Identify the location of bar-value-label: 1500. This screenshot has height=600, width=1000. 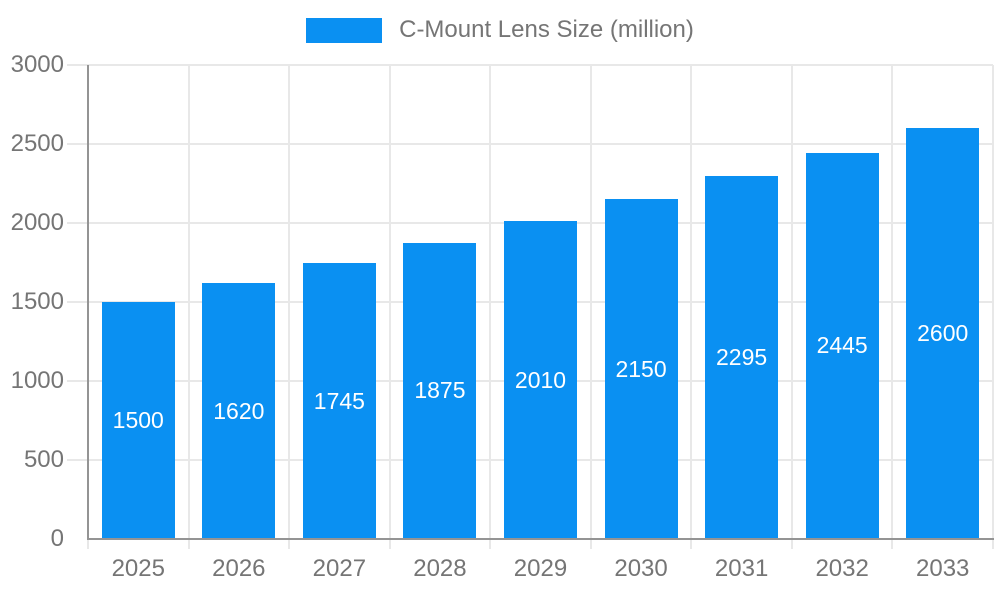
(138, 420).